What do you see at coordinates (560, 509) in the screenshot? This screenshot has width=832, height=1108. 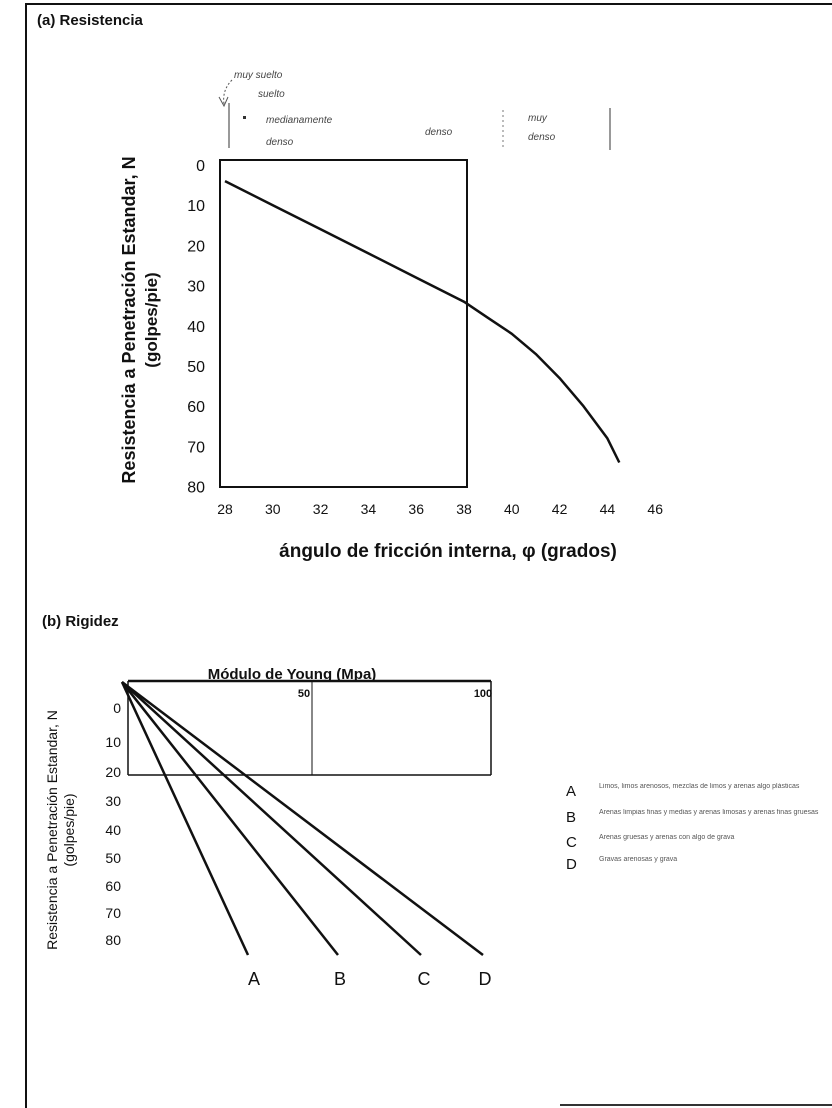 I see `x-tick-label: 42` at bounding box center [560, 509].